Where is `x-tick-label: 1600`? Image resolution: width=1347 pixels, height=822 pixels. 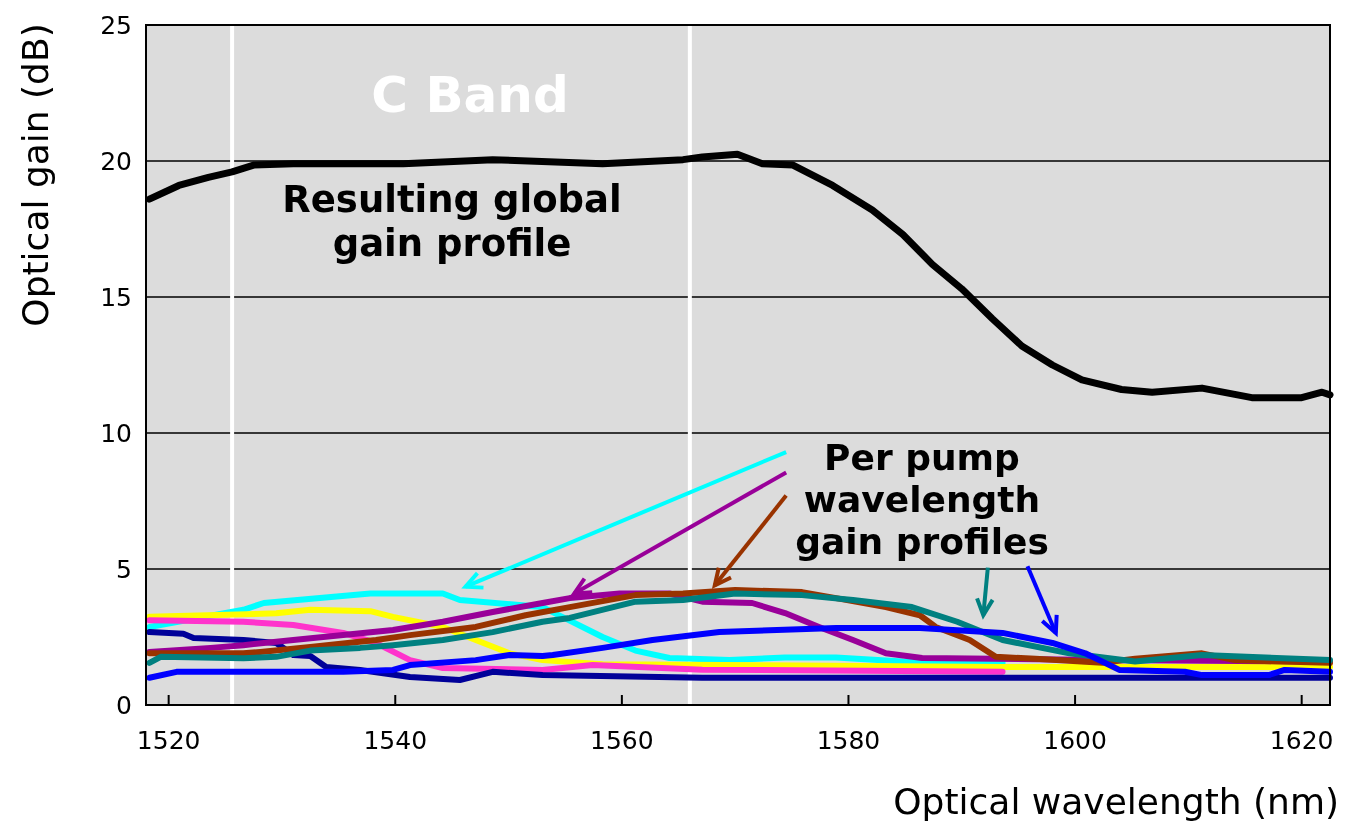
x-tick-label: 1600 is located at coordinates (1075, 740).